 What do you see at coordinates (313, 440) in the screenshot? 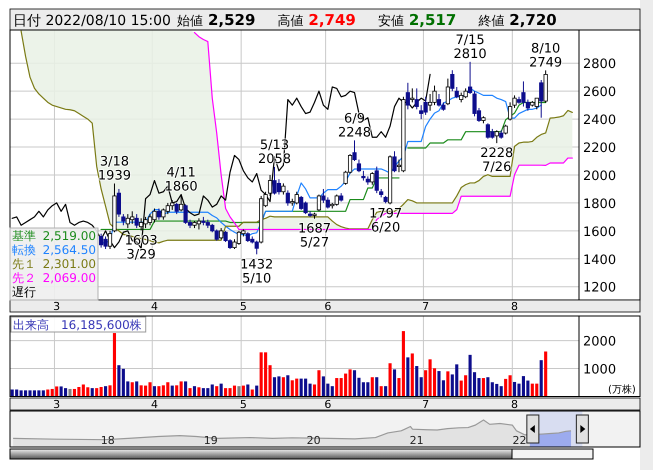
I see `x-tick-label: 20` at bounding box center [313, 440].